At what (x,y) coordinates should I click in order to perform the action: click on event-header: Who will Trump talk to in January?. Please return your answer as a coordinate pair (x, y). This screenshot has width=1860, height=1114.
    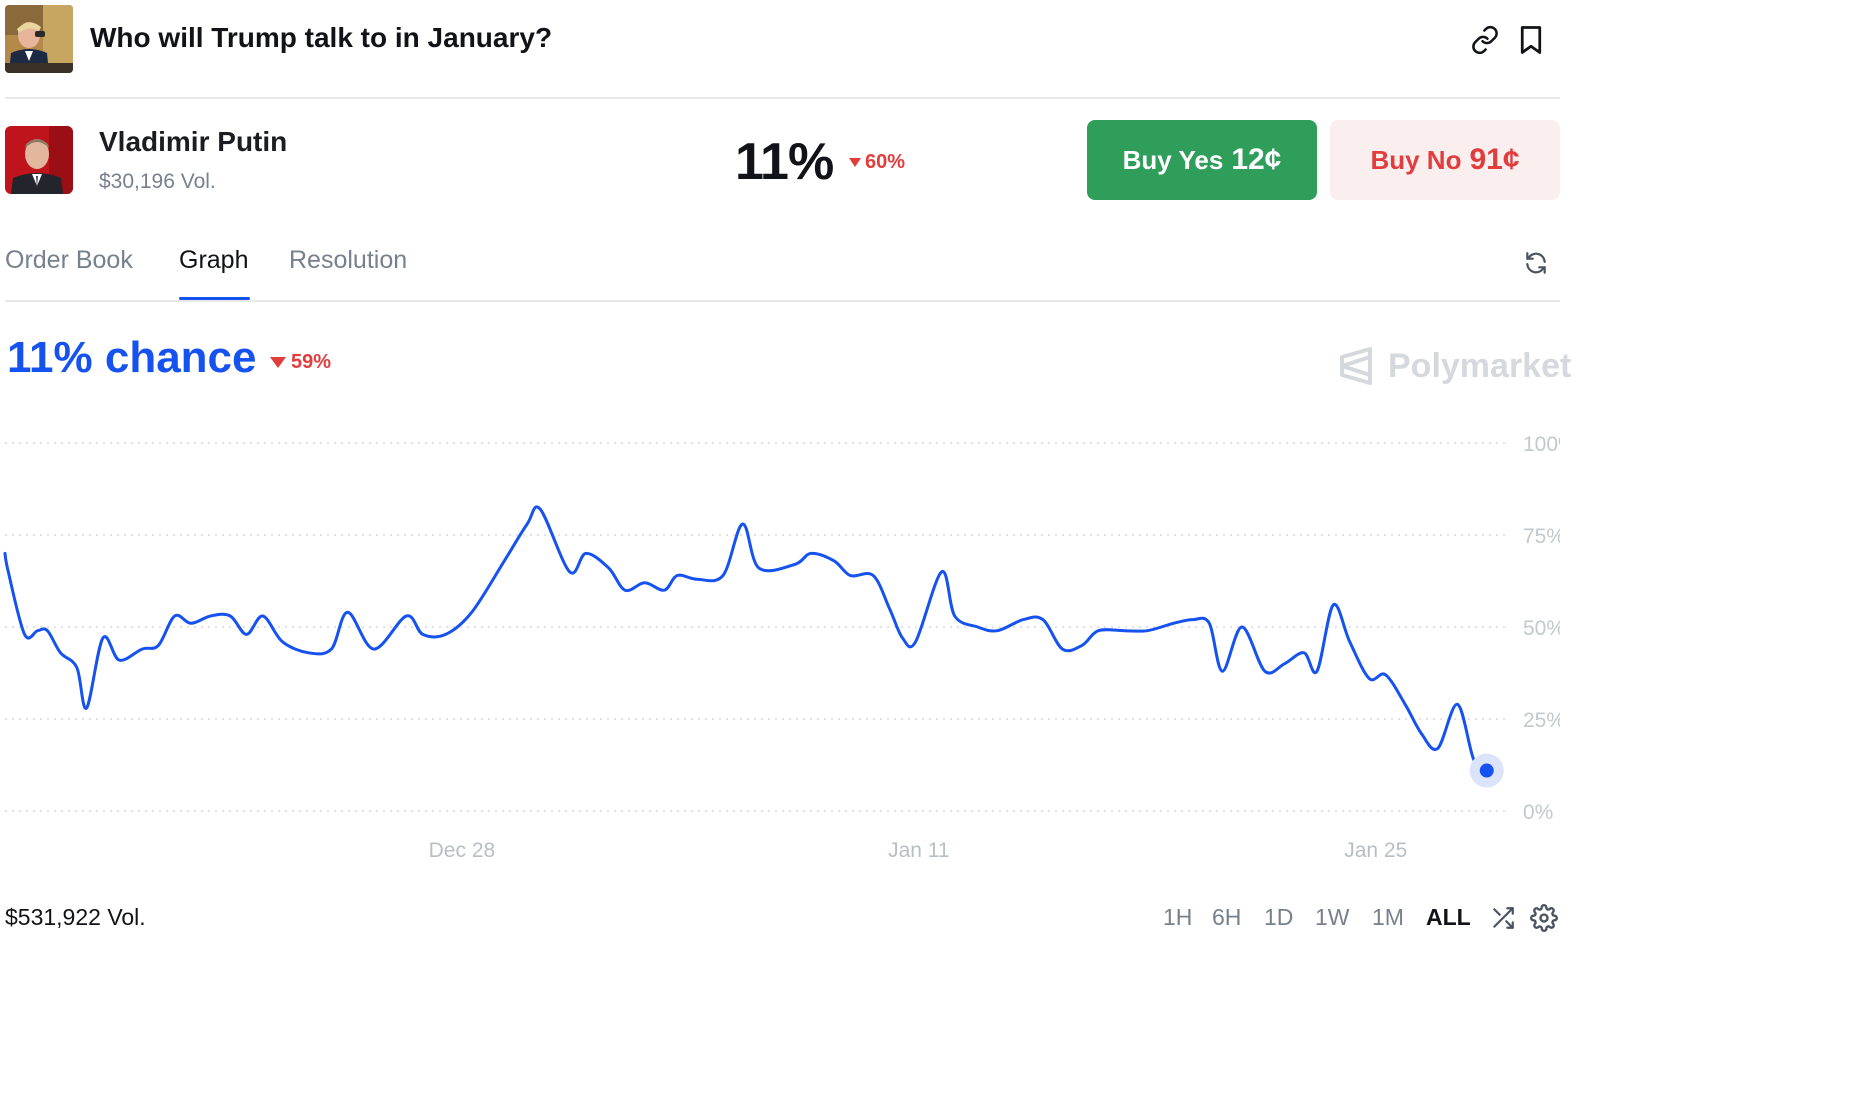
    Looking at the image, I should click on (782, 51).